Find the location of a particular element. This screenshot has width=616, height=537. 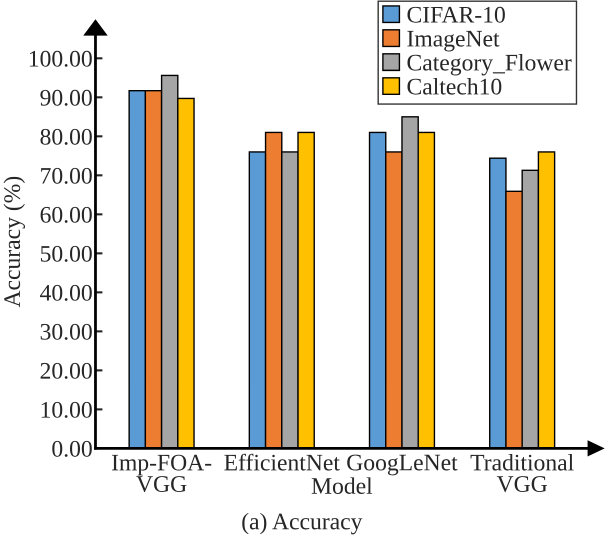

y-tick-label: 40.00 is located at coordinates (66, 292).